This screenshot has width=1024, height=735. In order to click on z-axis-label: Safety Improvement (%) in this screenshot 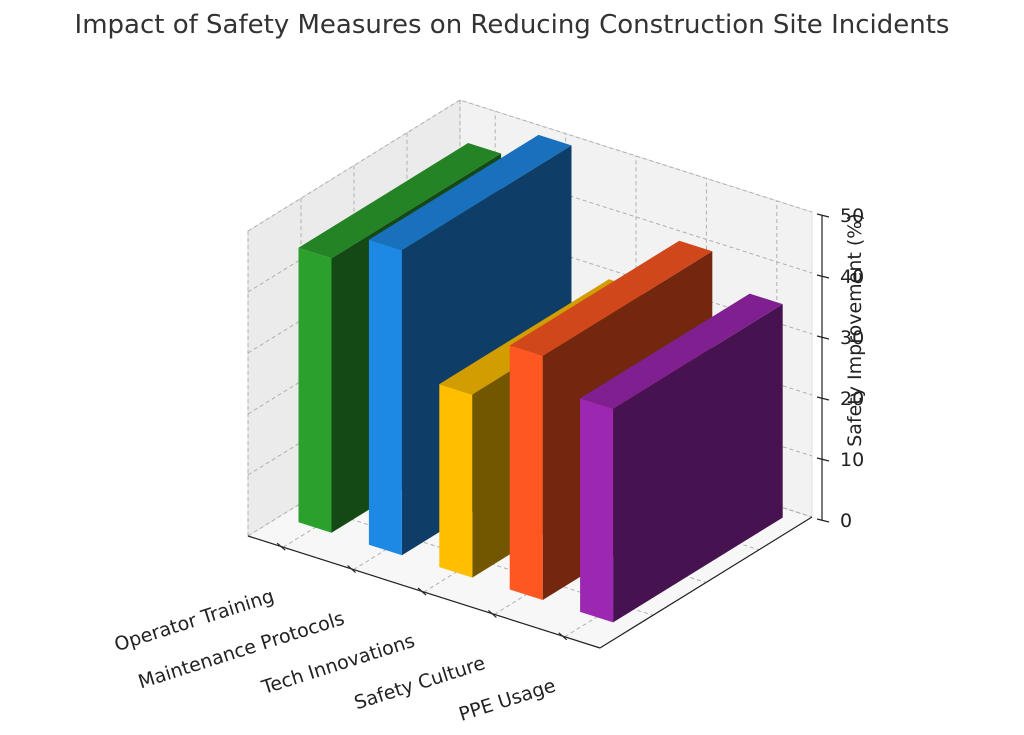, I will do `click(855, 330)`.